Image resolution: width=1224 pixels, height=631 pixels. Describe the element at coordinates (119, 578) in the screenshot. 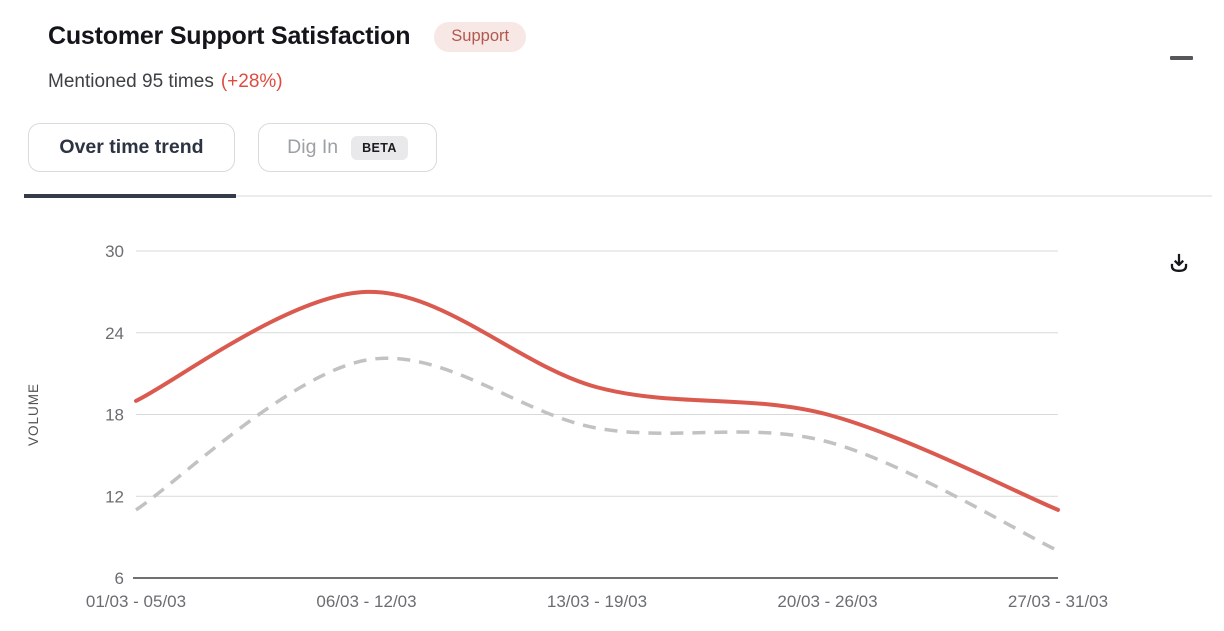

I see `y-tick-label: 6` at that location.